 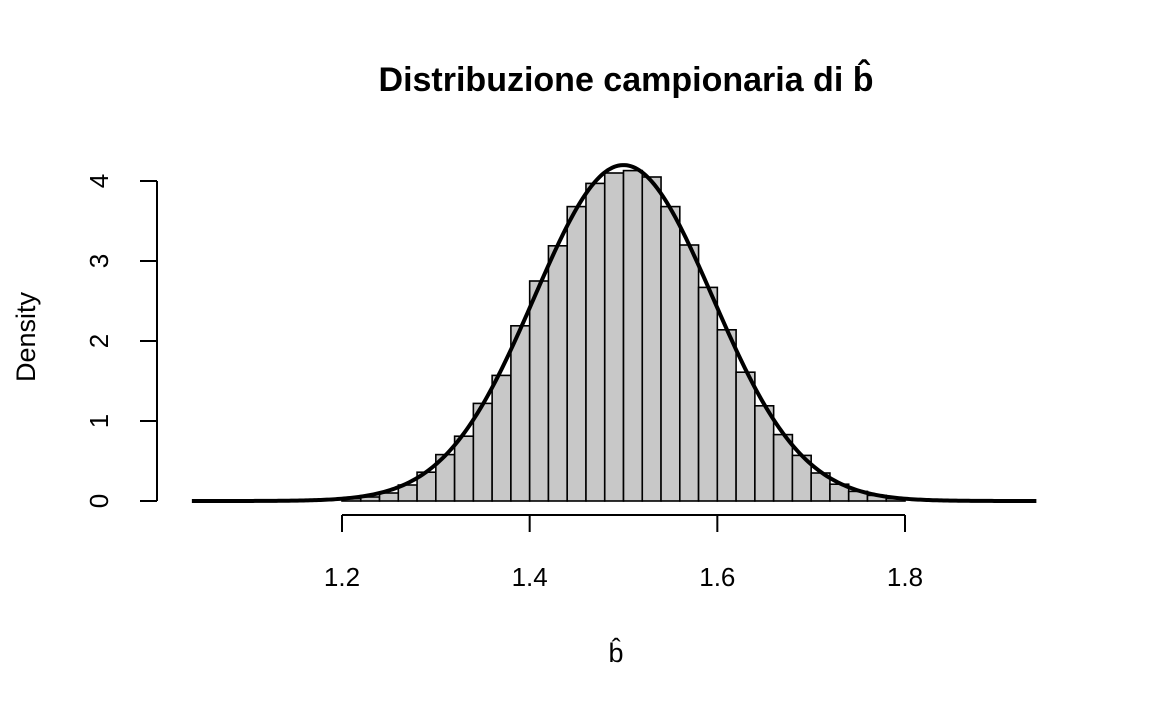 What do you see at coordinates (99, 501) in the screenshot?
I see `y-tick-label: 0` at bounding box center [99, 501].